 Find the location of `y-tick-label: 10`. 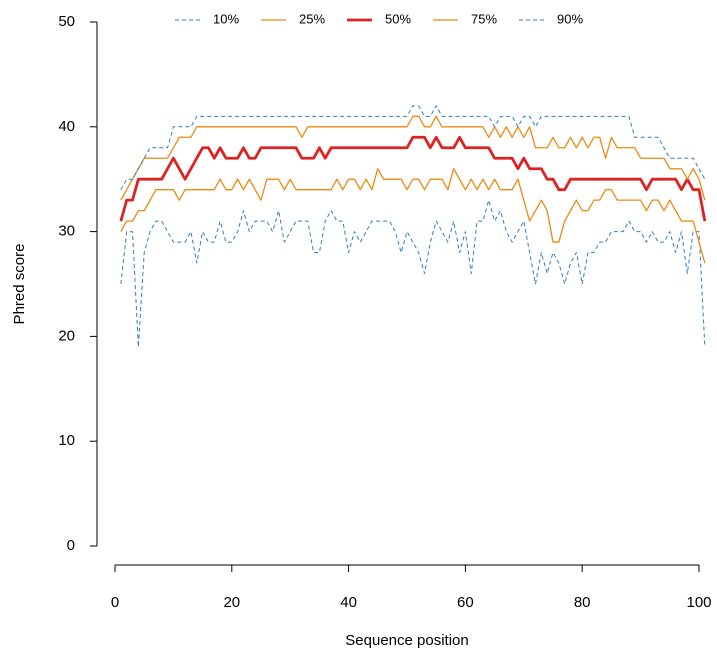

y-tick-label: 10 is located at coordinates (66, 440).